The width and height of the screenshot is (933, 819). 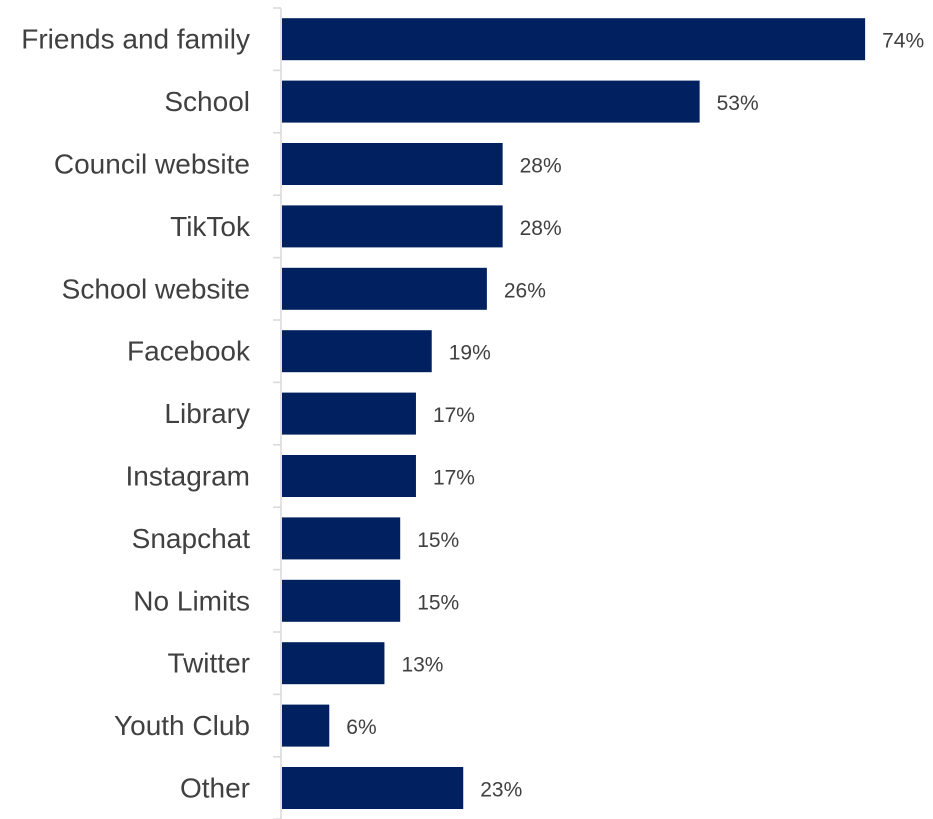 I want to click on data-label: 74%, so click(x=903, y=41).